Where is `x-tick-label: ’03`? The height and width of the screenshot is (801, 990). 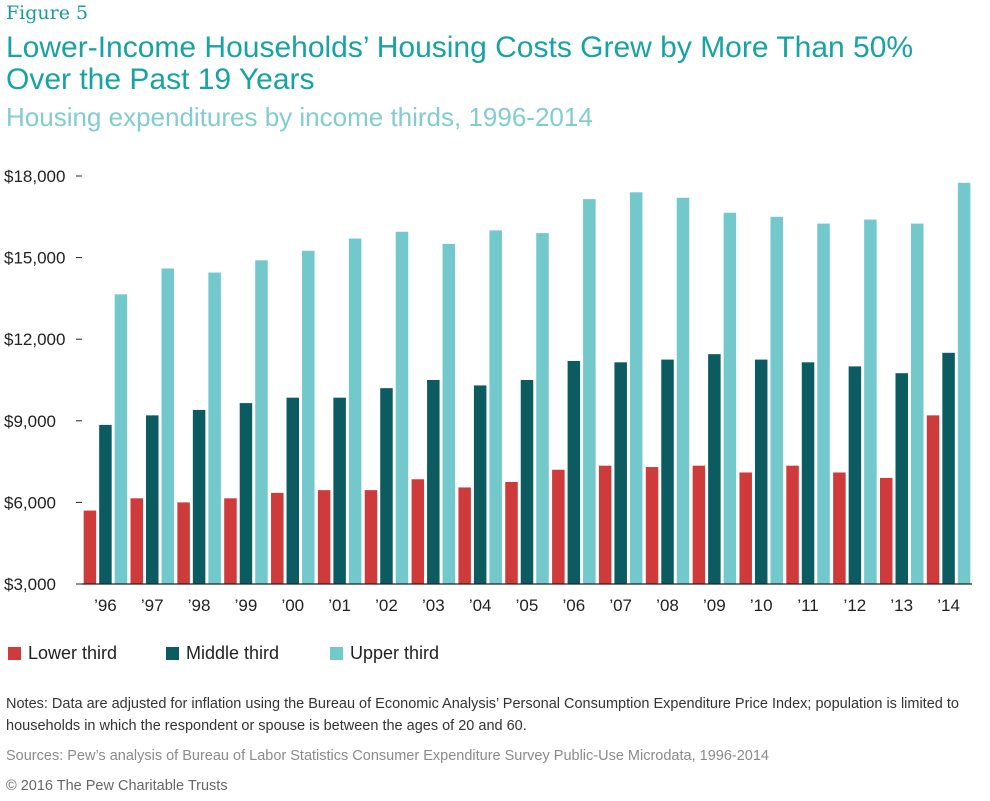 x-tick-label: ’03 is located at coordinates (433, 605).